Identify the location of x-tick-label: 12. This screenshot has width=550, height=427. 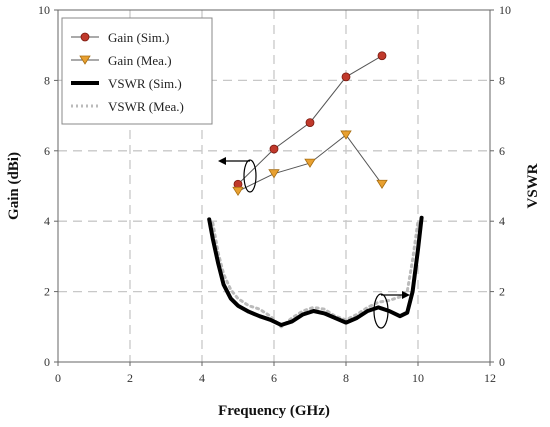
(490, 378).